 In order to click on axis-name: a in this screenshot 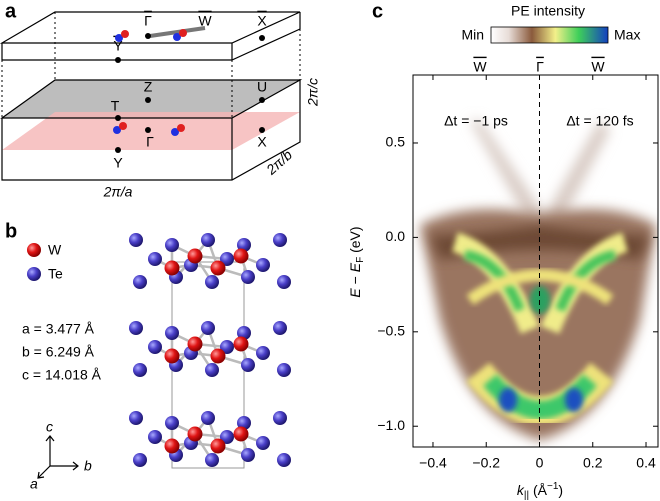, I will do `click(34, 484)`.